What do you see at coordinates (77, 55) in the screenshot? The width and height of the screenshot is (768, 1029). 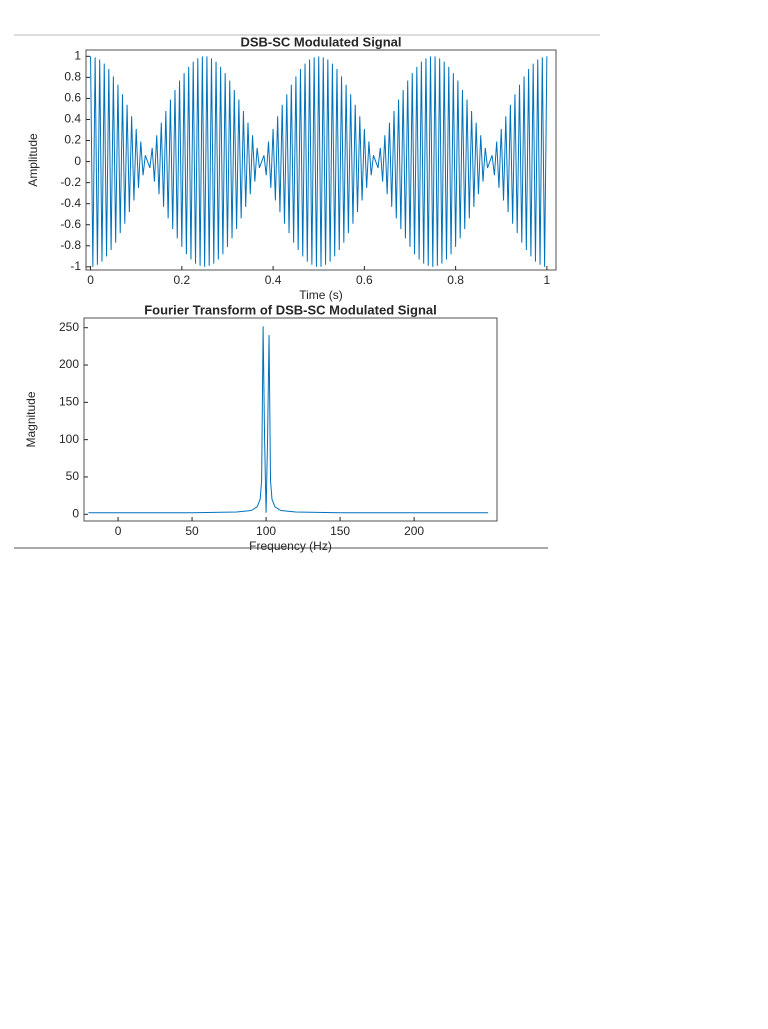 I see `y-tick-label: 1` at bounding box center [77, 55].